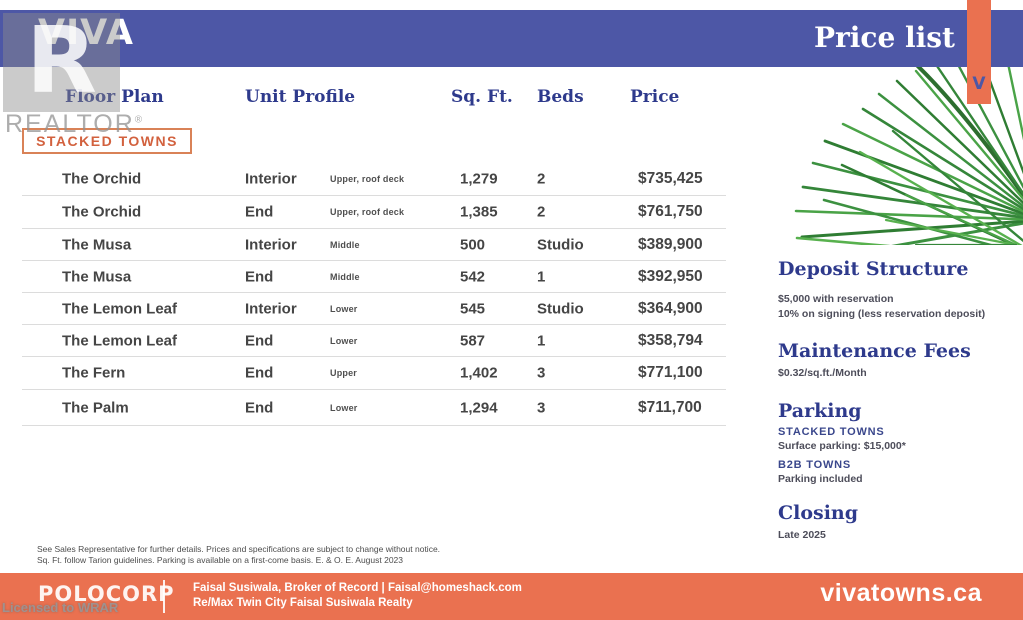 Image resolution: width=1023 pixels, height=620 pixels. I want to click on table-row: The Palm End Lower 1,294 3 $711,700, so click(374, 408).